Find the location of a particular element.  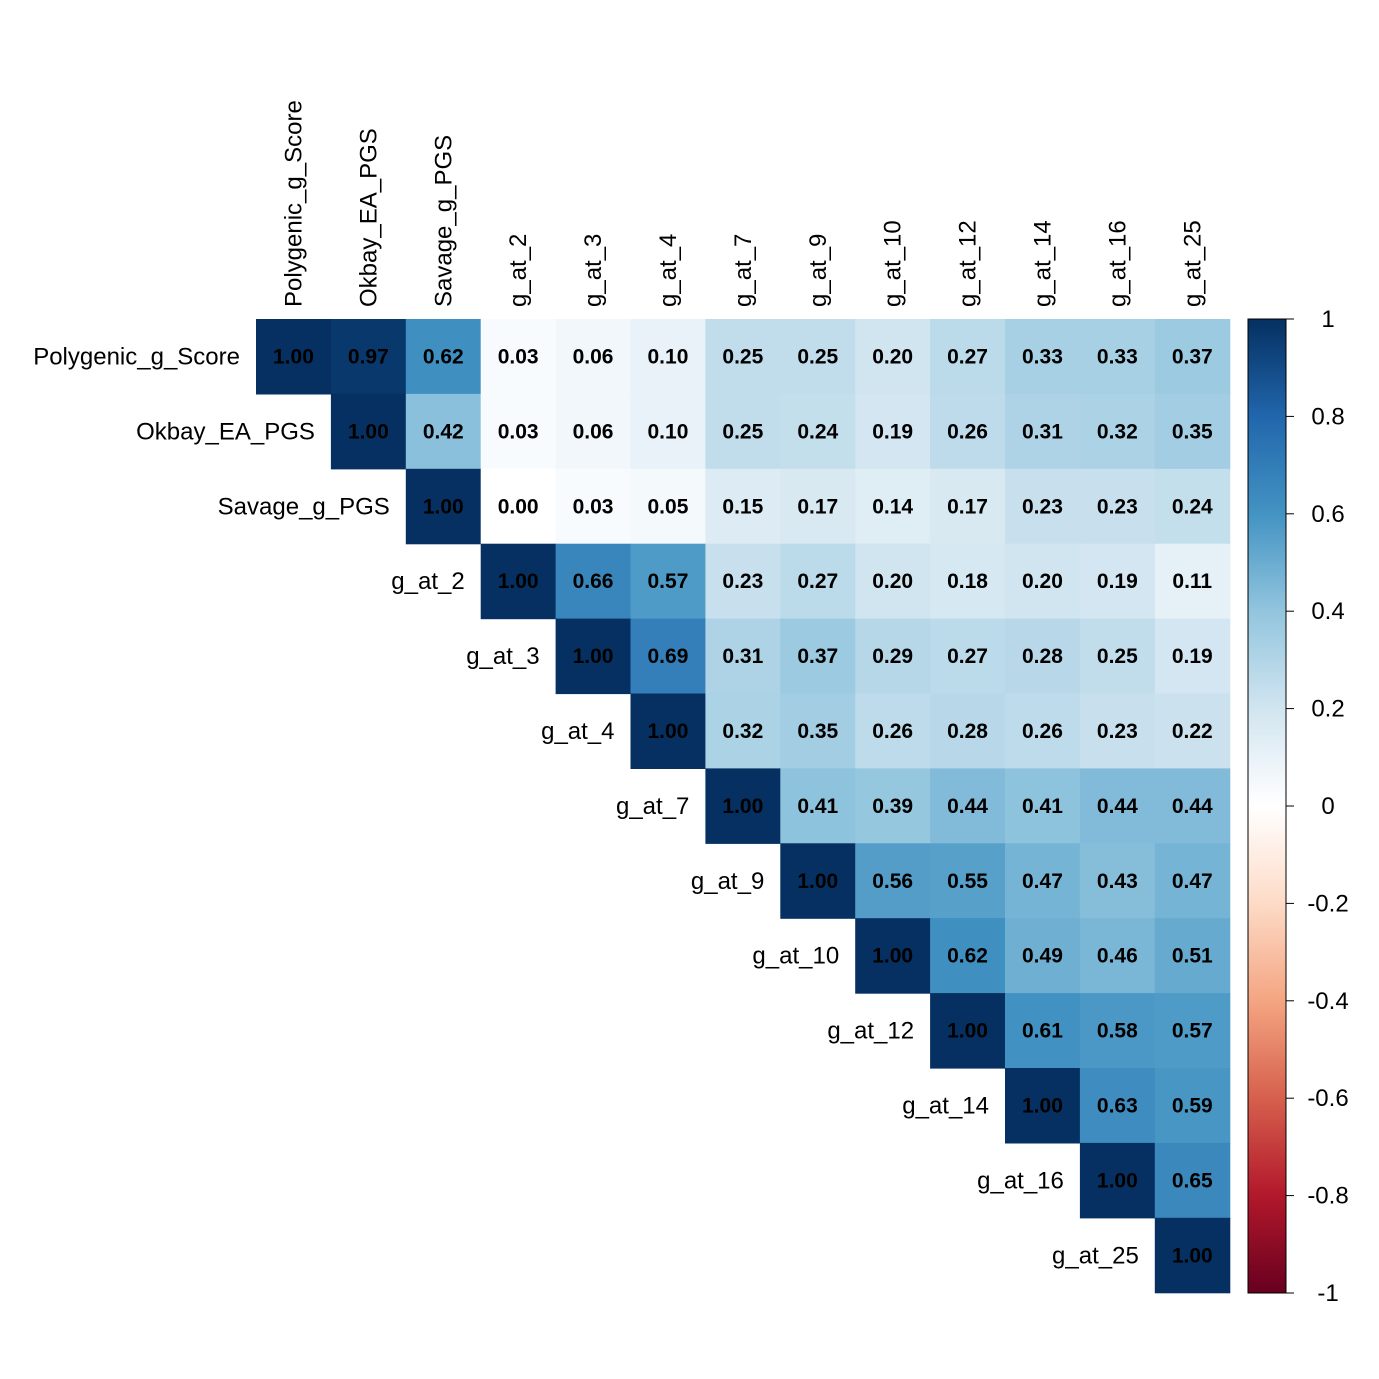

row-label: g_at_25 is located at coordinates (1095, 1255).